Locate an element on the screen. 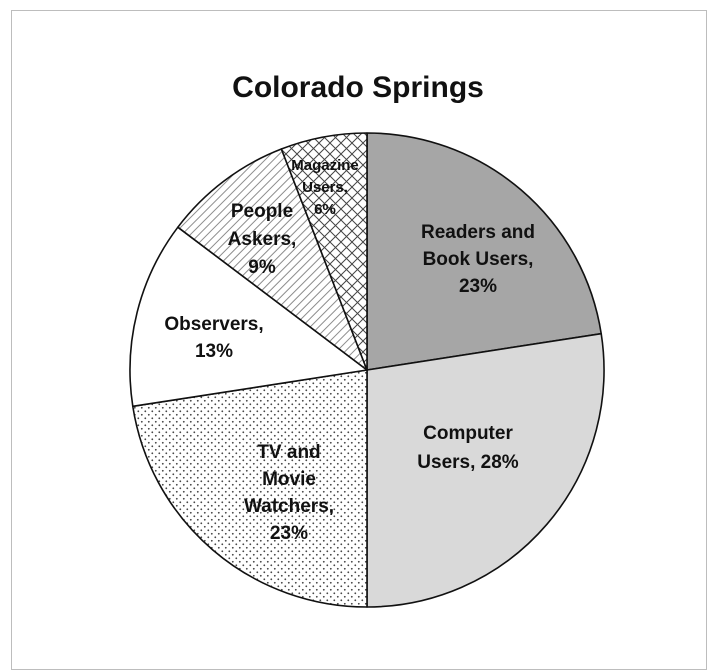 The width and height of the screenshot is (716, 670). pie-slice-observers is located at coordinates (248, 317).